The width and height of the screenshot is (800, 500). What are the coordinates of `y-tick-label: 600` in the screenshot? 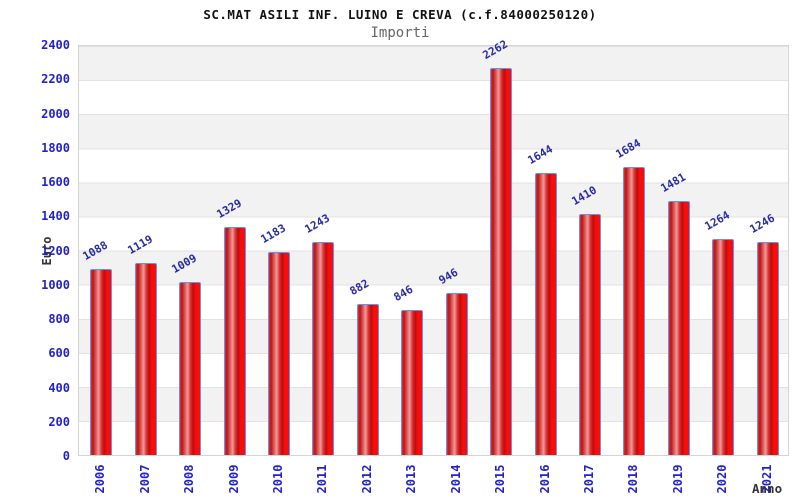 It's located at (59, 353).